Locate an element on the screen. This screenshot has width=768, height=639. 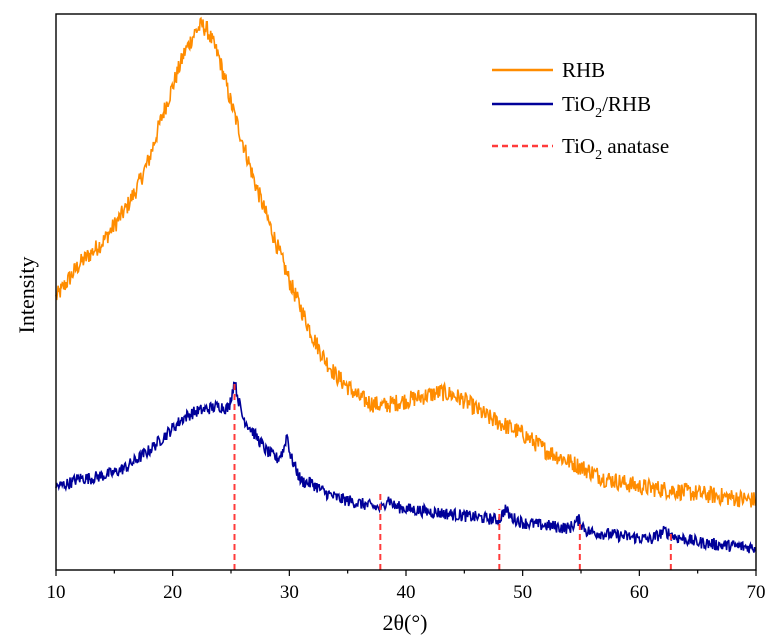
x-tick-label: 30 is located at coordinates (289, 592).